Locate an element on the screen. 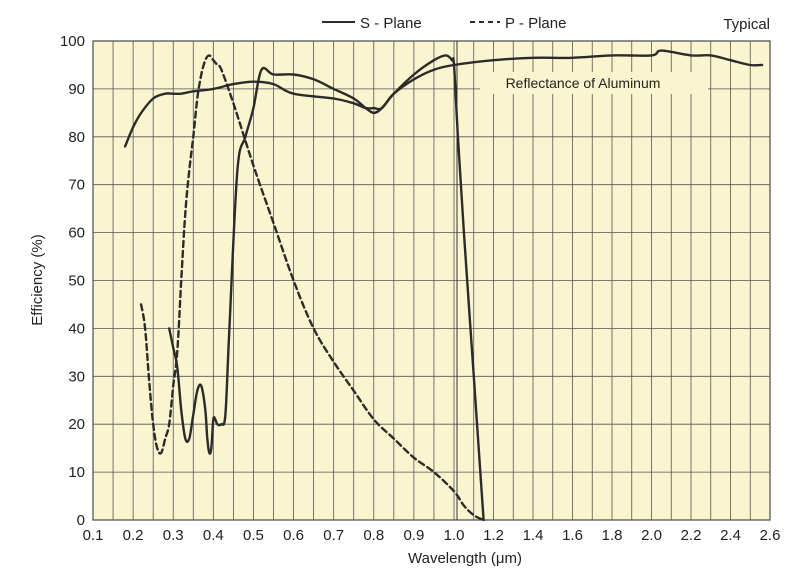 Image resolution: width=800 pixels, height=575 pixels. y-tick-label: 100 is located at coordinates (72, 41).